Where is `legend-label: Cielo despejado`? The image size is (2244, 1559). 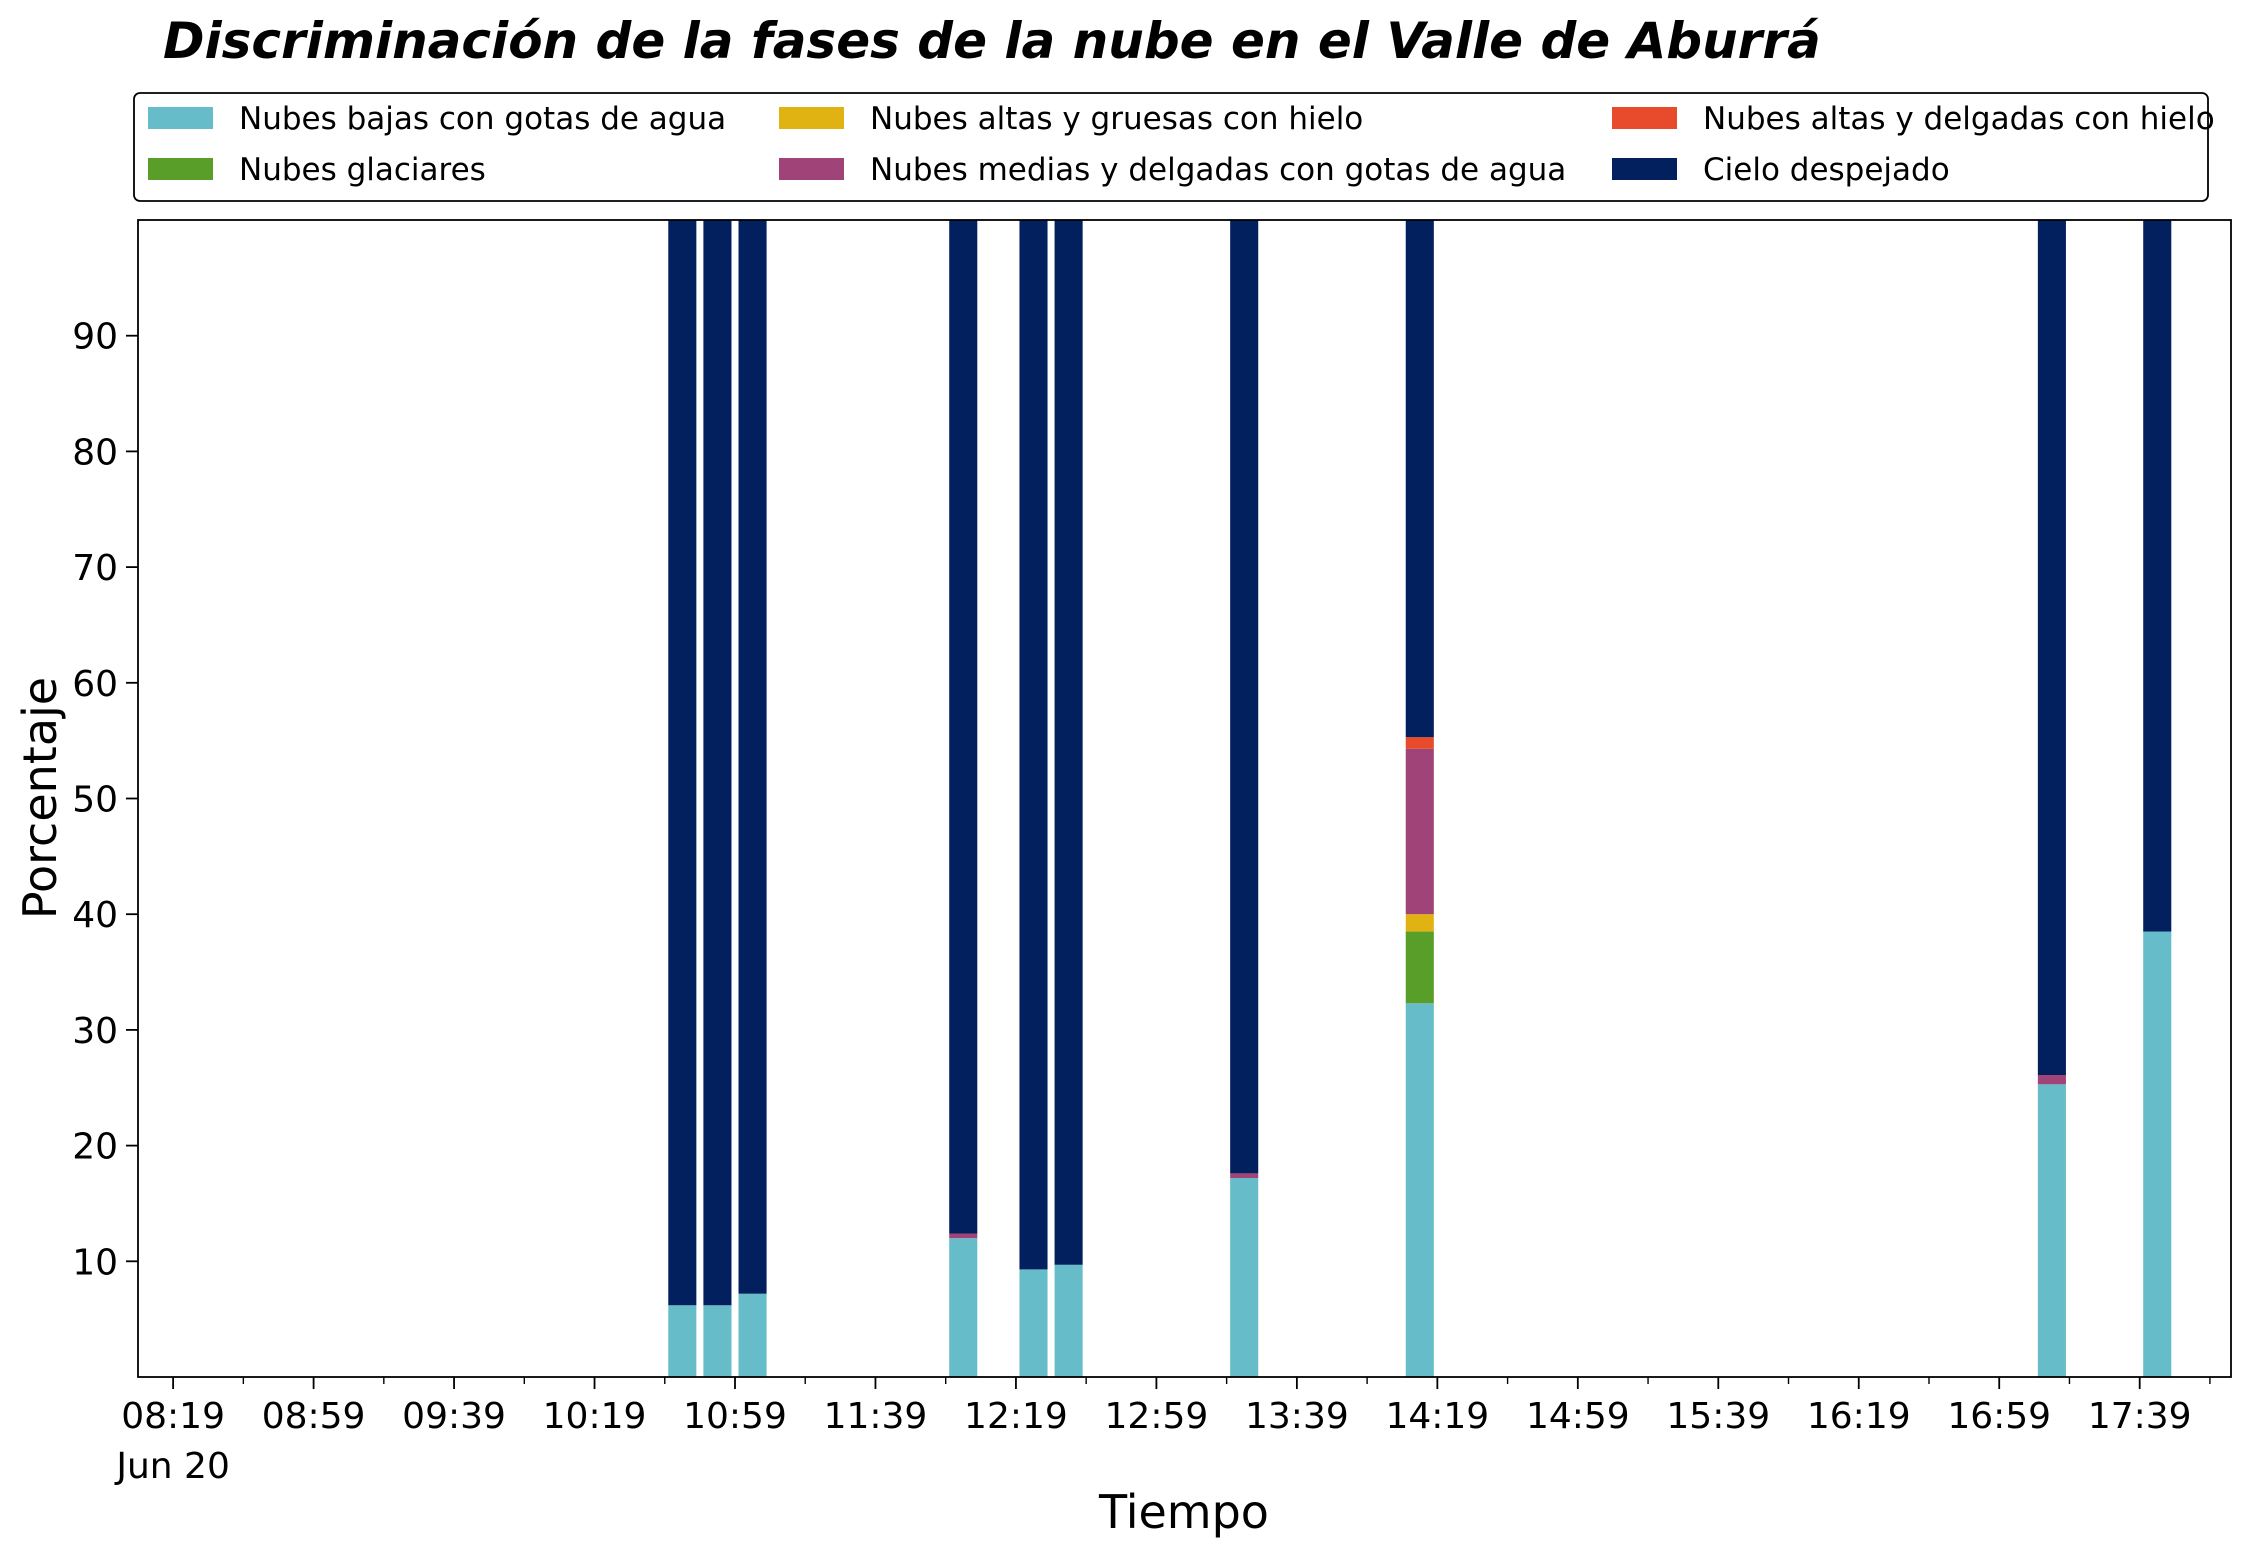 legend-label: Cielo despejado is located at coordinates (1826, 170).